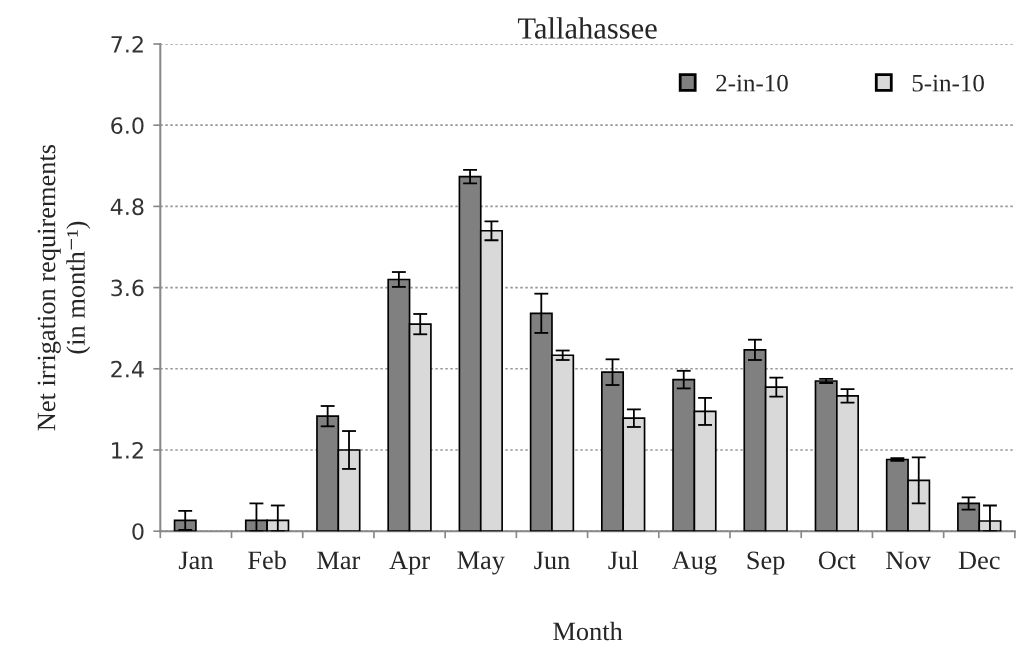 The image size is (1021, 647). Describe the element at coordinates (623, 560) in the screenshot. I see `x-tick-label: Jul` at that location.